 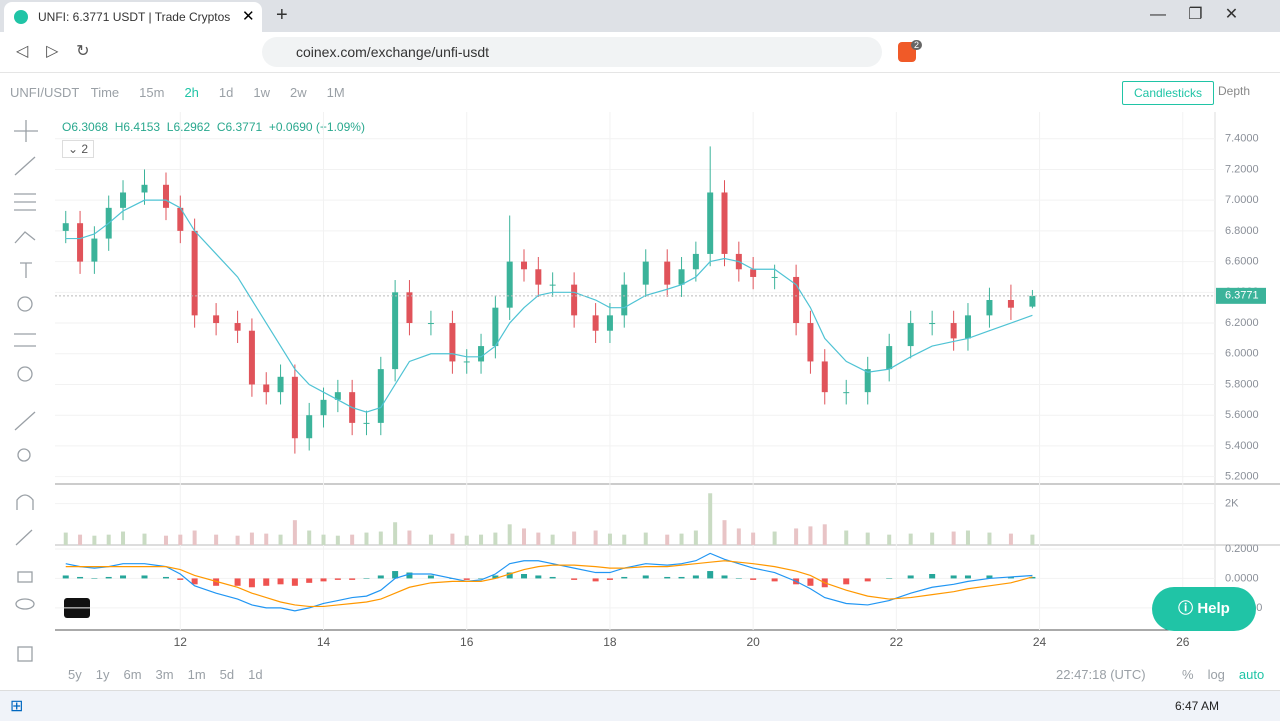 What do you see at coordinates (75, 674) in the screenshot?
I see `range: 5y` at bounding box center [75, 674].